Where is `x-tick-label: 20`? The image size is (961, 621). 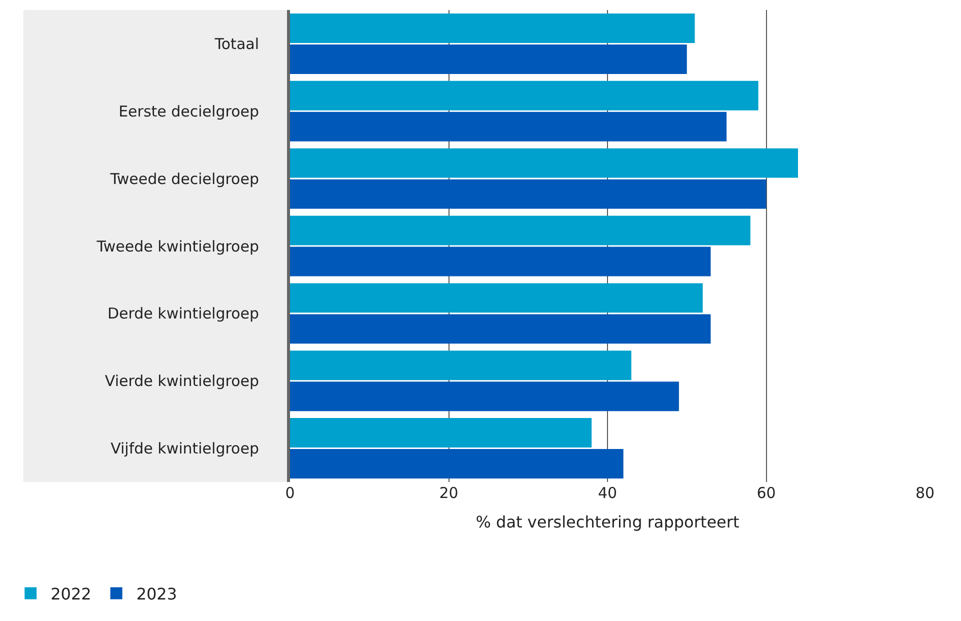
x-tick-label: 20 is located at coordinates (448, 493).